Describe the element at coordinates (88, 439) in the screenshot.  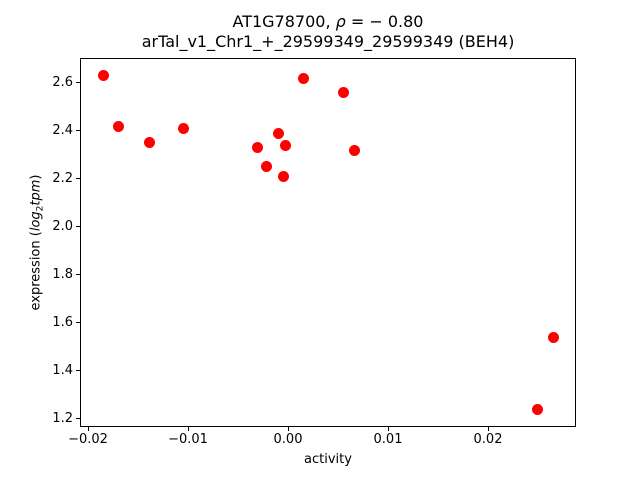
I see `x-axis-tick-label: −0.02` at that location.